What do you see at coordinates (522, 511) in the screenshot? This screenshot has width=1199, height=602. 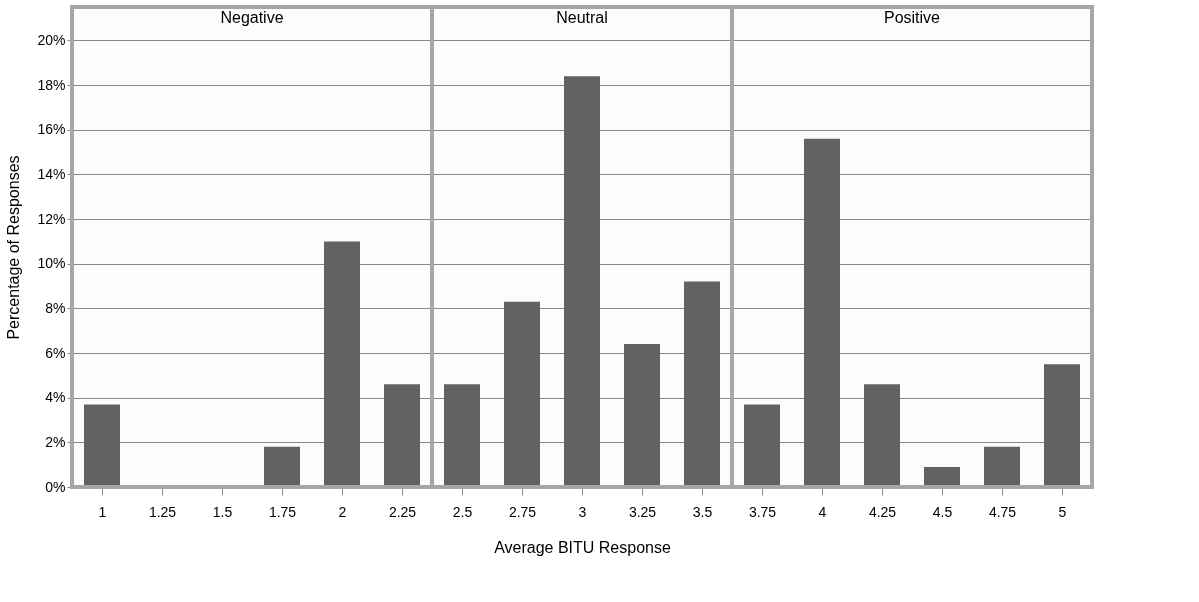 I see `x-tick-label: 2.75` at bounding box center [522, 511].